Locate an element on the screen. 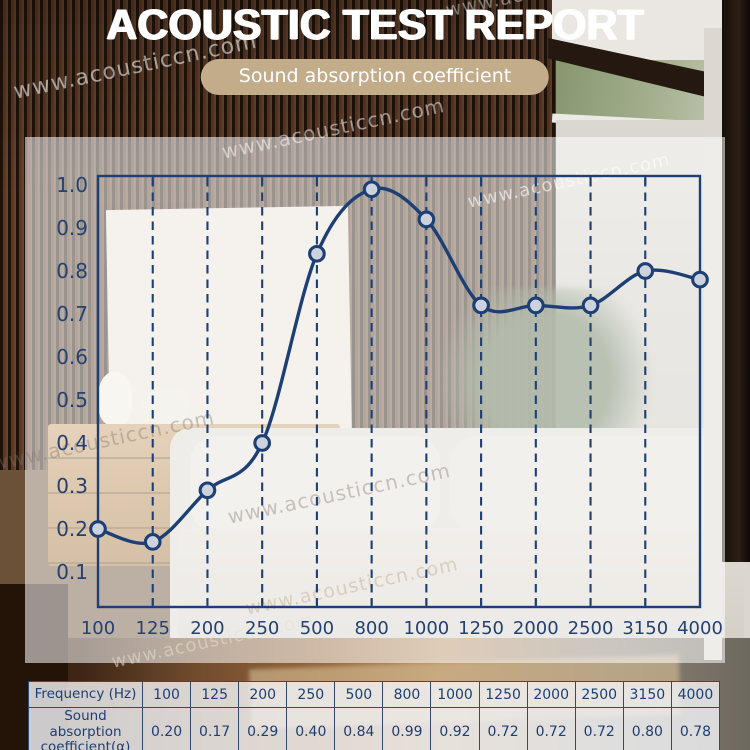 The width and height of the screenshot is (750, 750). svg-text: 500 is located at coordinates (317, 628).